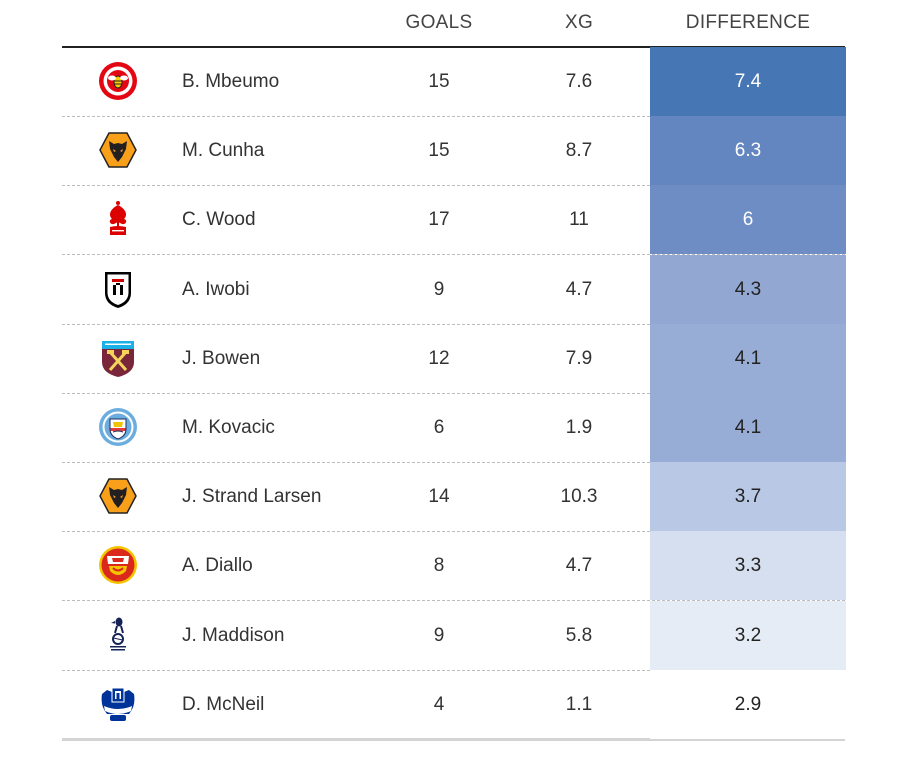  I want to click on nottingham-forest-crest-icon, so click(118, 219).